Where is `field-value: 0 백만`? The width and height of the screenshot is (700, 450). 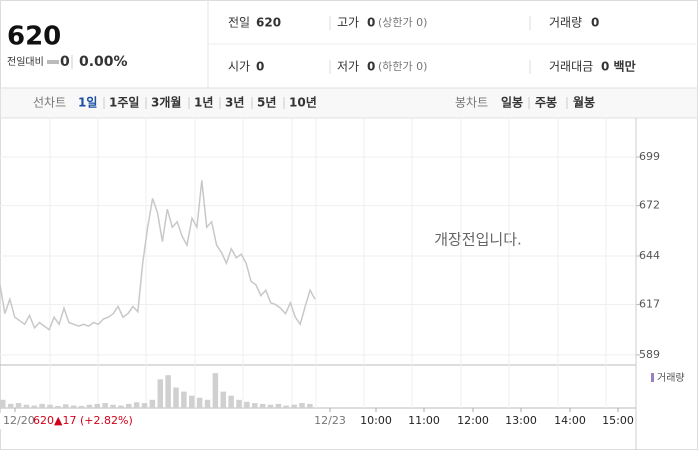 field-value: 0 백만 is located at coordinates (618, 66).